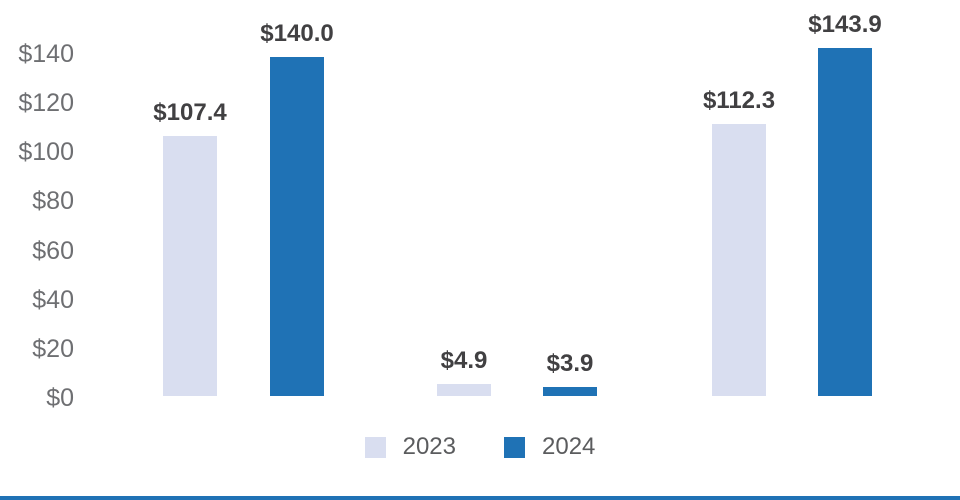 The width and height of the screenshot is (960, 500). Describe the element at coordinates (190, 247) in the screenshot. I see `bar-2023-group1: $107.4` at that location.